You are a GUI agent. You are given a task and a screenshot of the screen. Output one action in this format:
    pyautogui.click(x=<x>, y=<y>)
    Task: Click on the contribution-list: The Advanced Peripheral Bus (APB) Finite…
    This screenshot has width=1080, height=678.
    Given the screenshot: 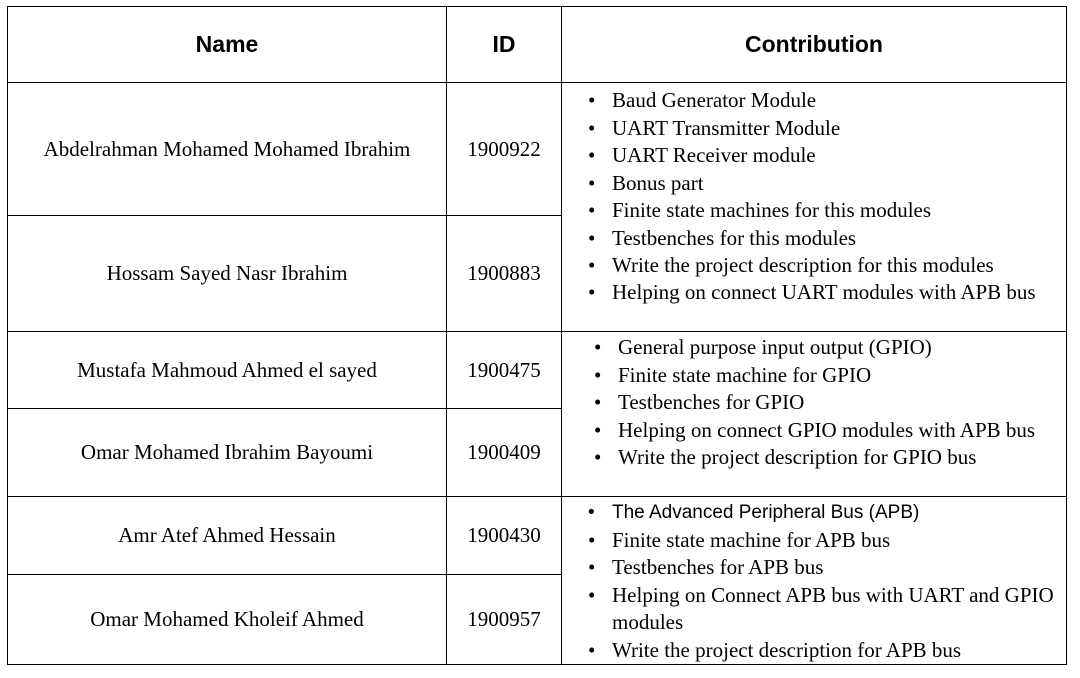 What is the action you would take?
    pyautogui.click(x=814, y=580)
    